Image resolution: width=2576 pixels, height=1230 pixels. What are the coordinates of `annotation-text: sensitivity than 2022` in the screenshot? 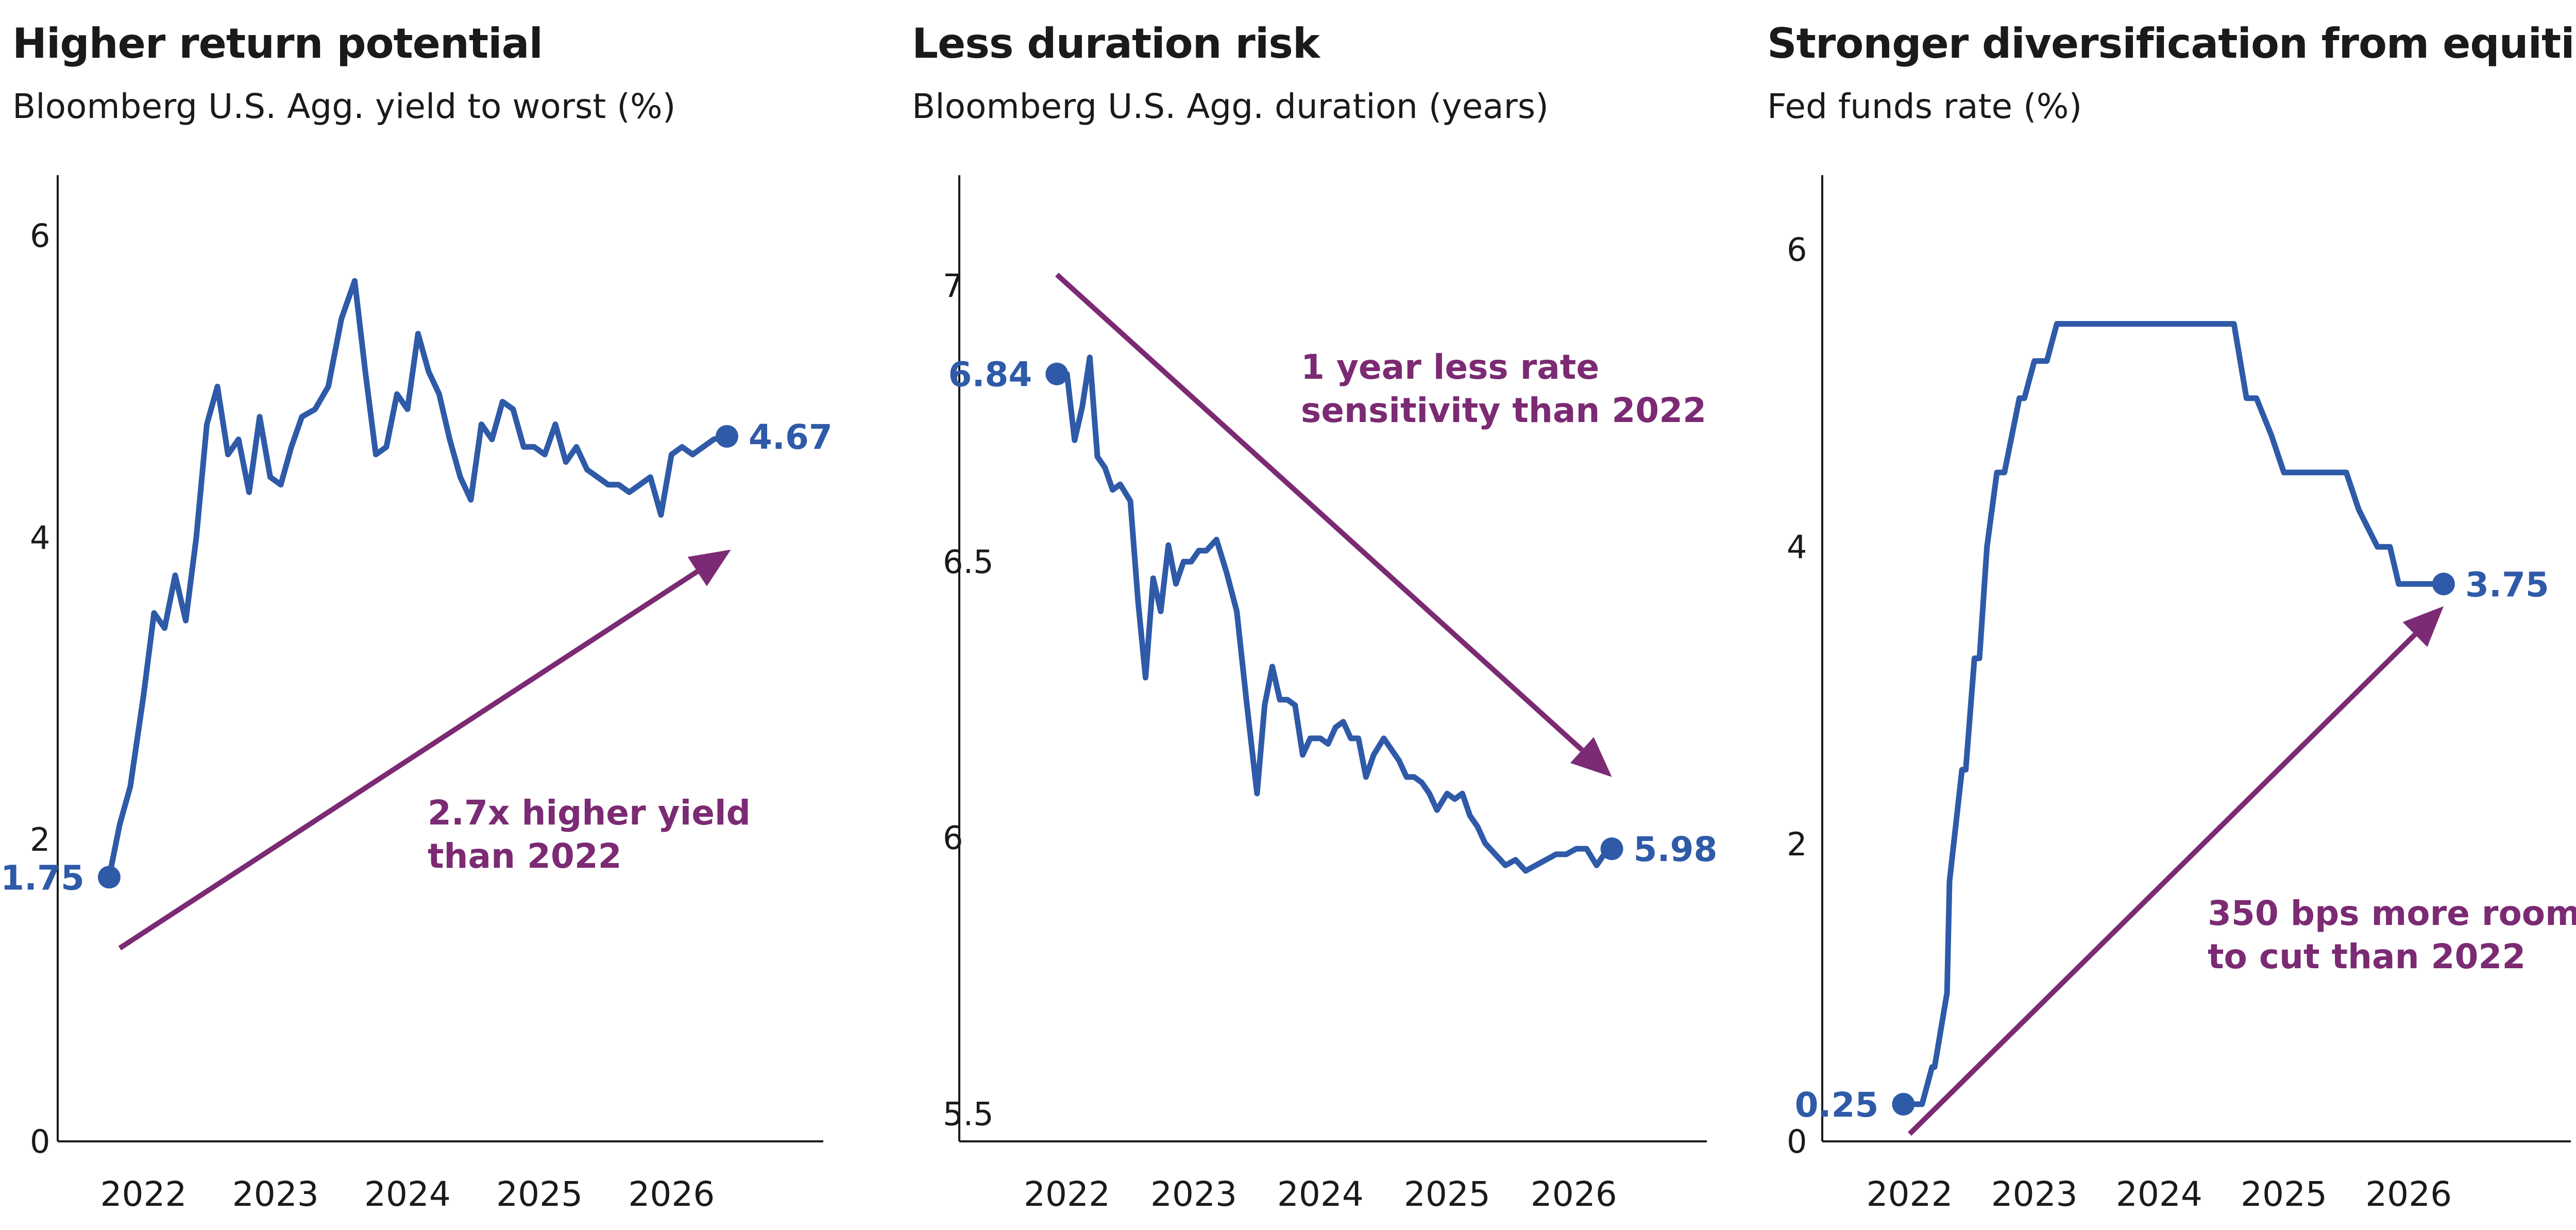 It's located at (1503, 411).